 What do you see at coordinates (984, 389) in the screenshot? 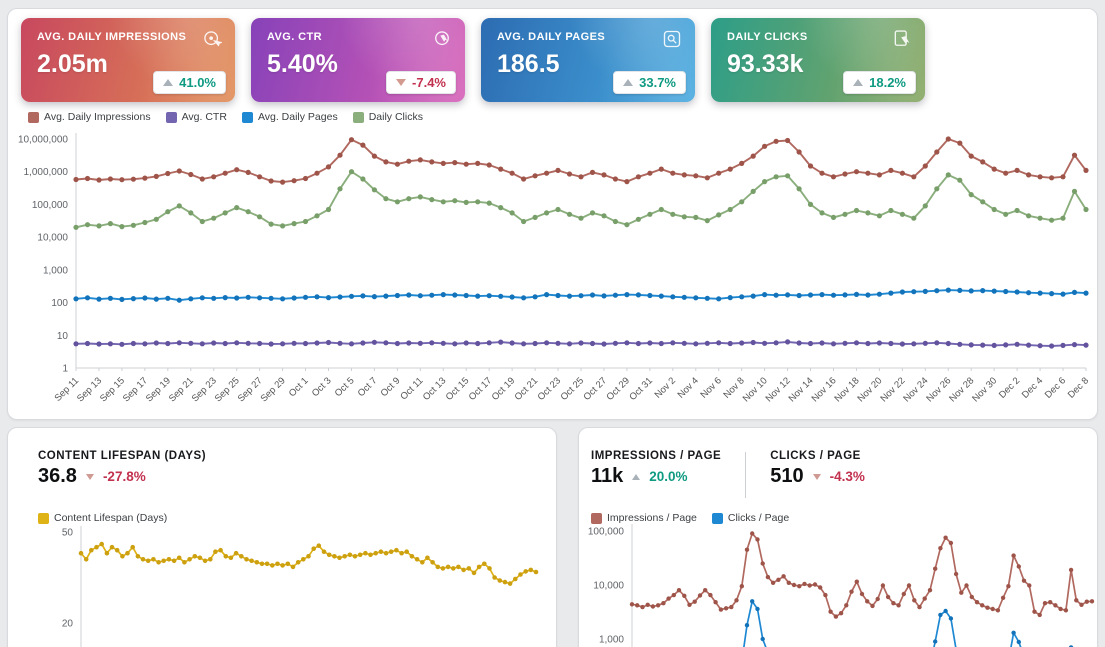
I see `svg-text: Nov 30` at bounding box center [984, 389].